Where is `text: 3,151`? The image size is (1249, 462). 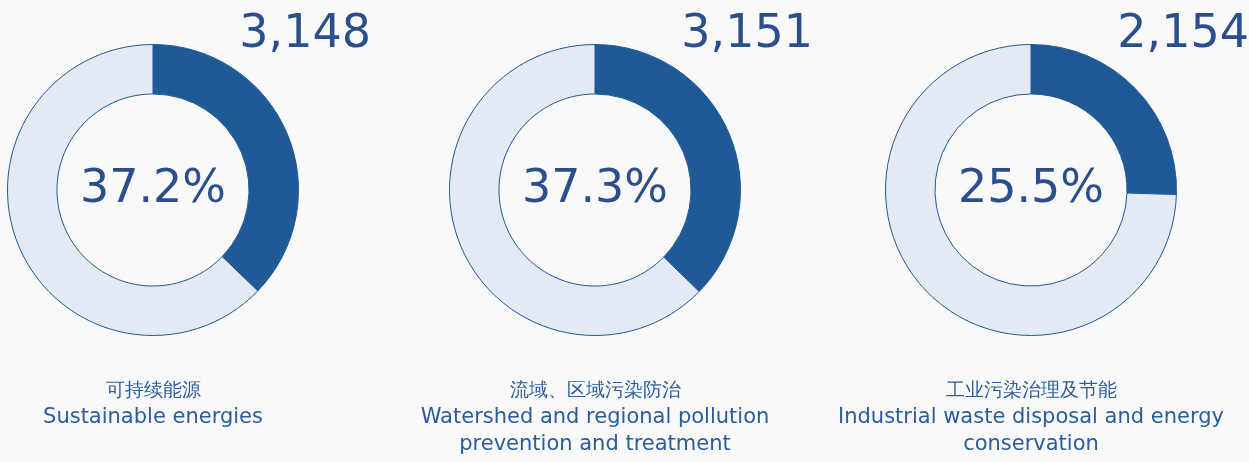 text: 3,151 is located at coordinates (746, 31).